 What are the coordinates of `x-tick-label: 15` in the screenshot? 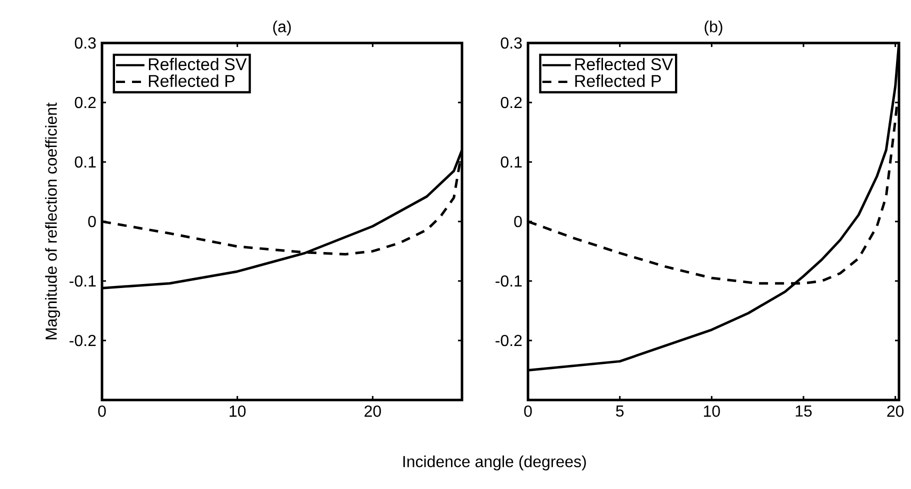 It's located at (804, 411).